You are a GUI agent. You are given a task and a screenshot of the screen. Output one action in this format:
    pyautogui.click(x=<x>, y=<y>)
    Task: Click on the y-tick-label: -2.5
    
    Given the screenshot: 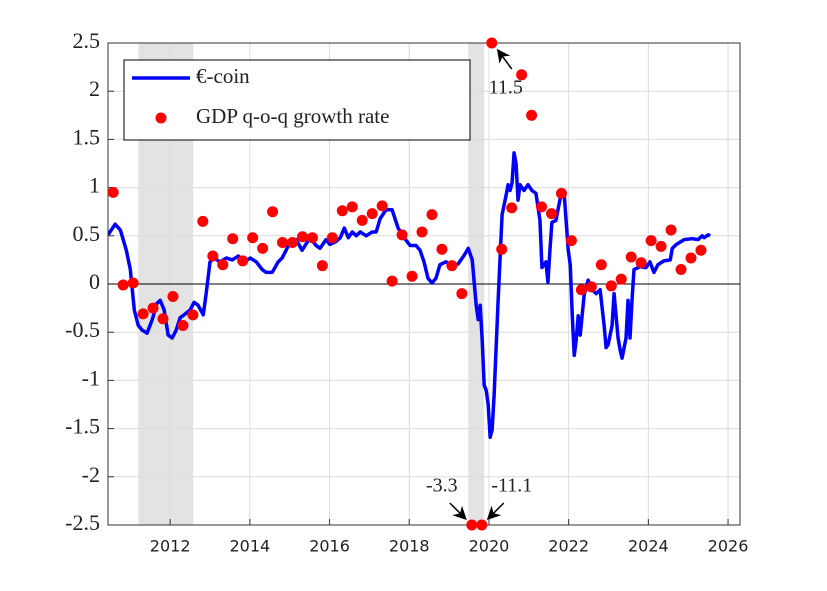 What is the action you would take?
    pyautogui.click(x=82, y=522)
    